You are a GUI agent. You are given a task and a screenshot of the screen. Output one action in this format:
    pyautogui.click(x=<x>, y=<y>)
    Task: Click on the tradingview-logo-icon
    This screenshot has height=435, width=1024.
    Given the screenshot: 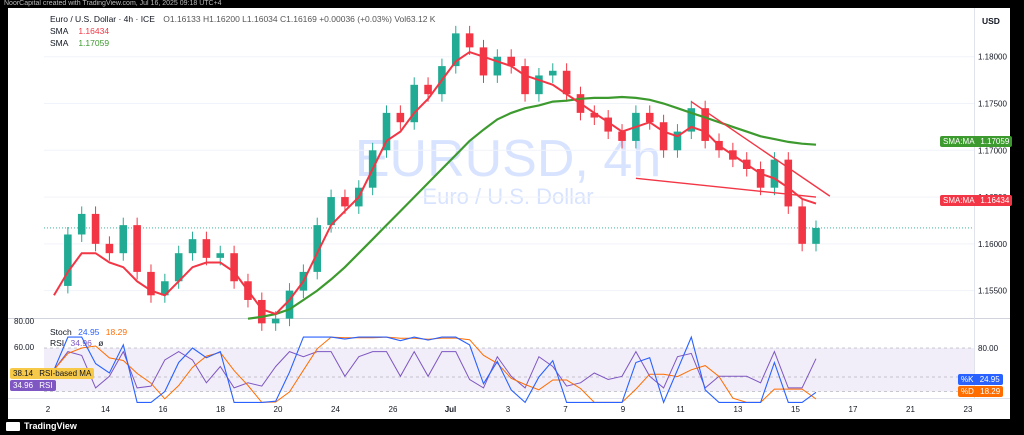 What is the action you would take?
    pyautogui.click(x=13, y=426)
    